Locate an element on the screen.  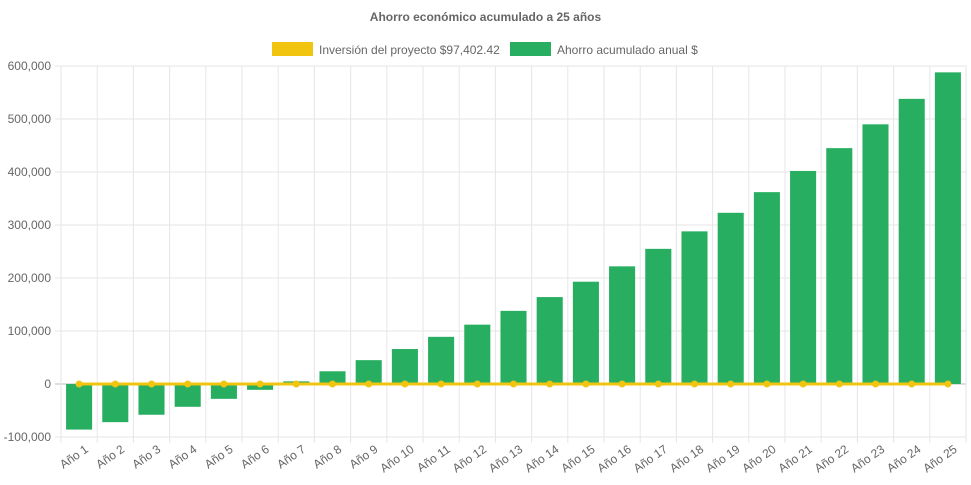
investment-line is located at coordinates (513, 384).